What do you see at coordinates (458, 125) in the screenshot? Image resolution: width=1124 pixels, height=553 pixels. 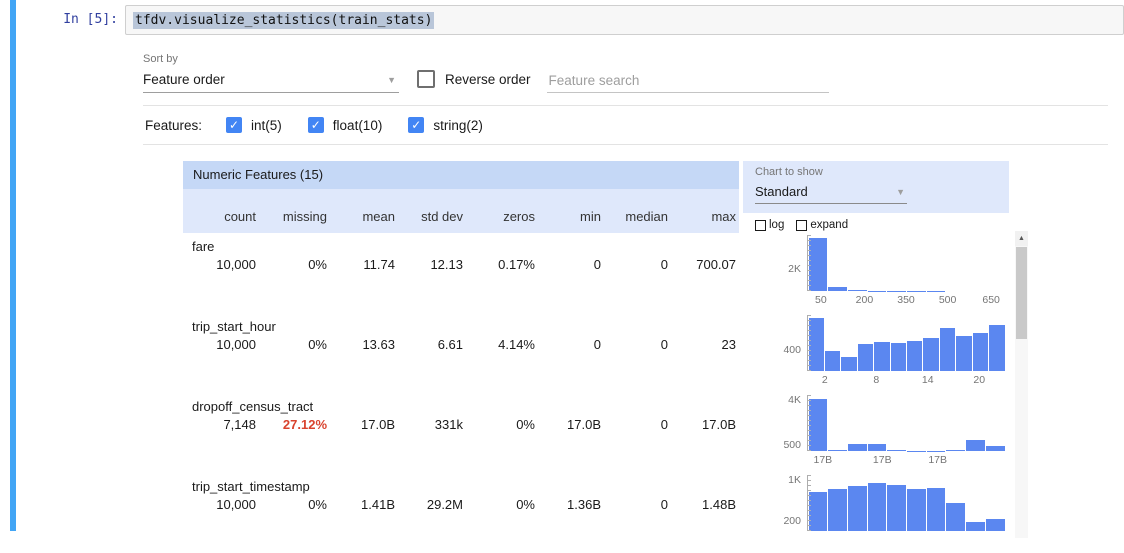 I see `filter-label: string(2)` at bounding box center [458, 125].